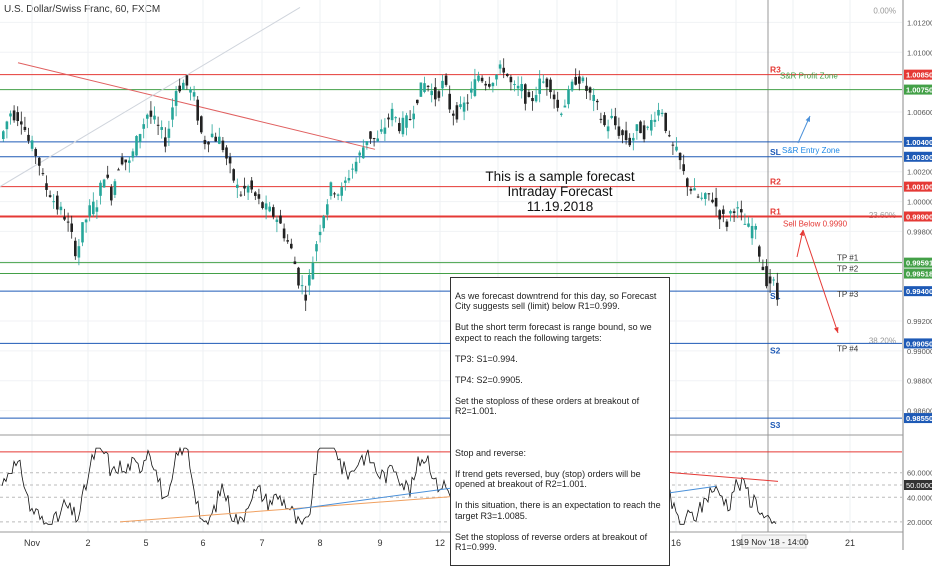  I want to click on fib-label: 38.20%, so click(882, 340).